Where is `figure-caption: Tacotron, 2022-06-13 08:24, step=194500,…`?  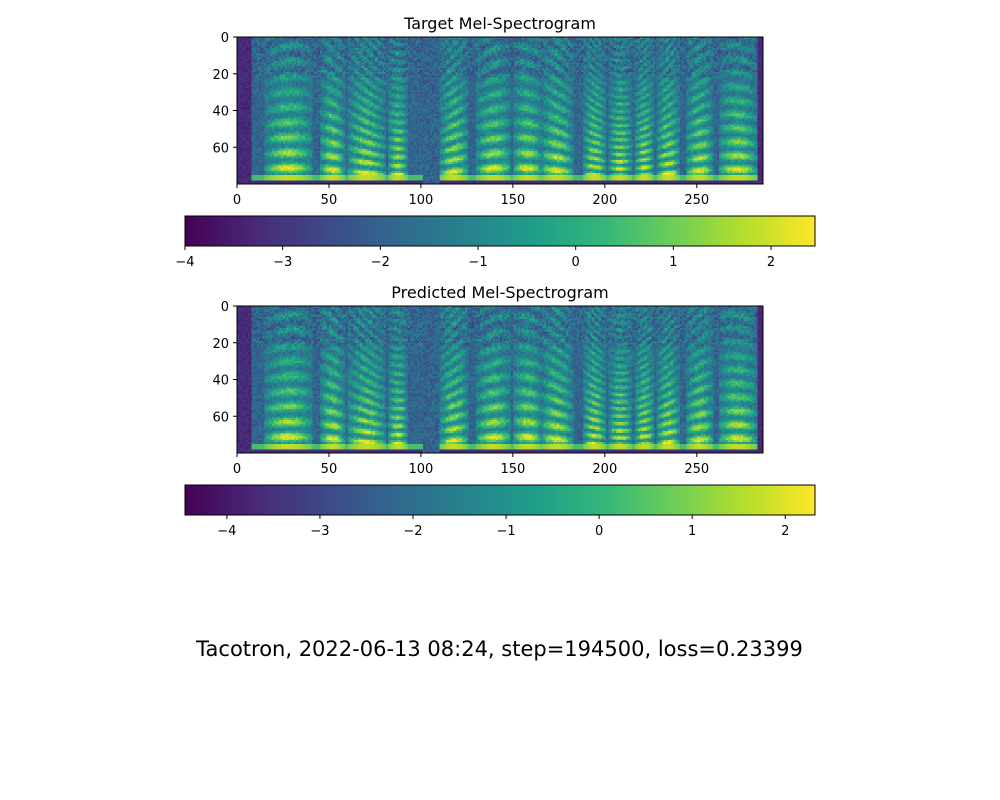
figure-caption: Tacotron, 2022-06-13 08:24, step=194500,… is located at coordinates (499, 649).